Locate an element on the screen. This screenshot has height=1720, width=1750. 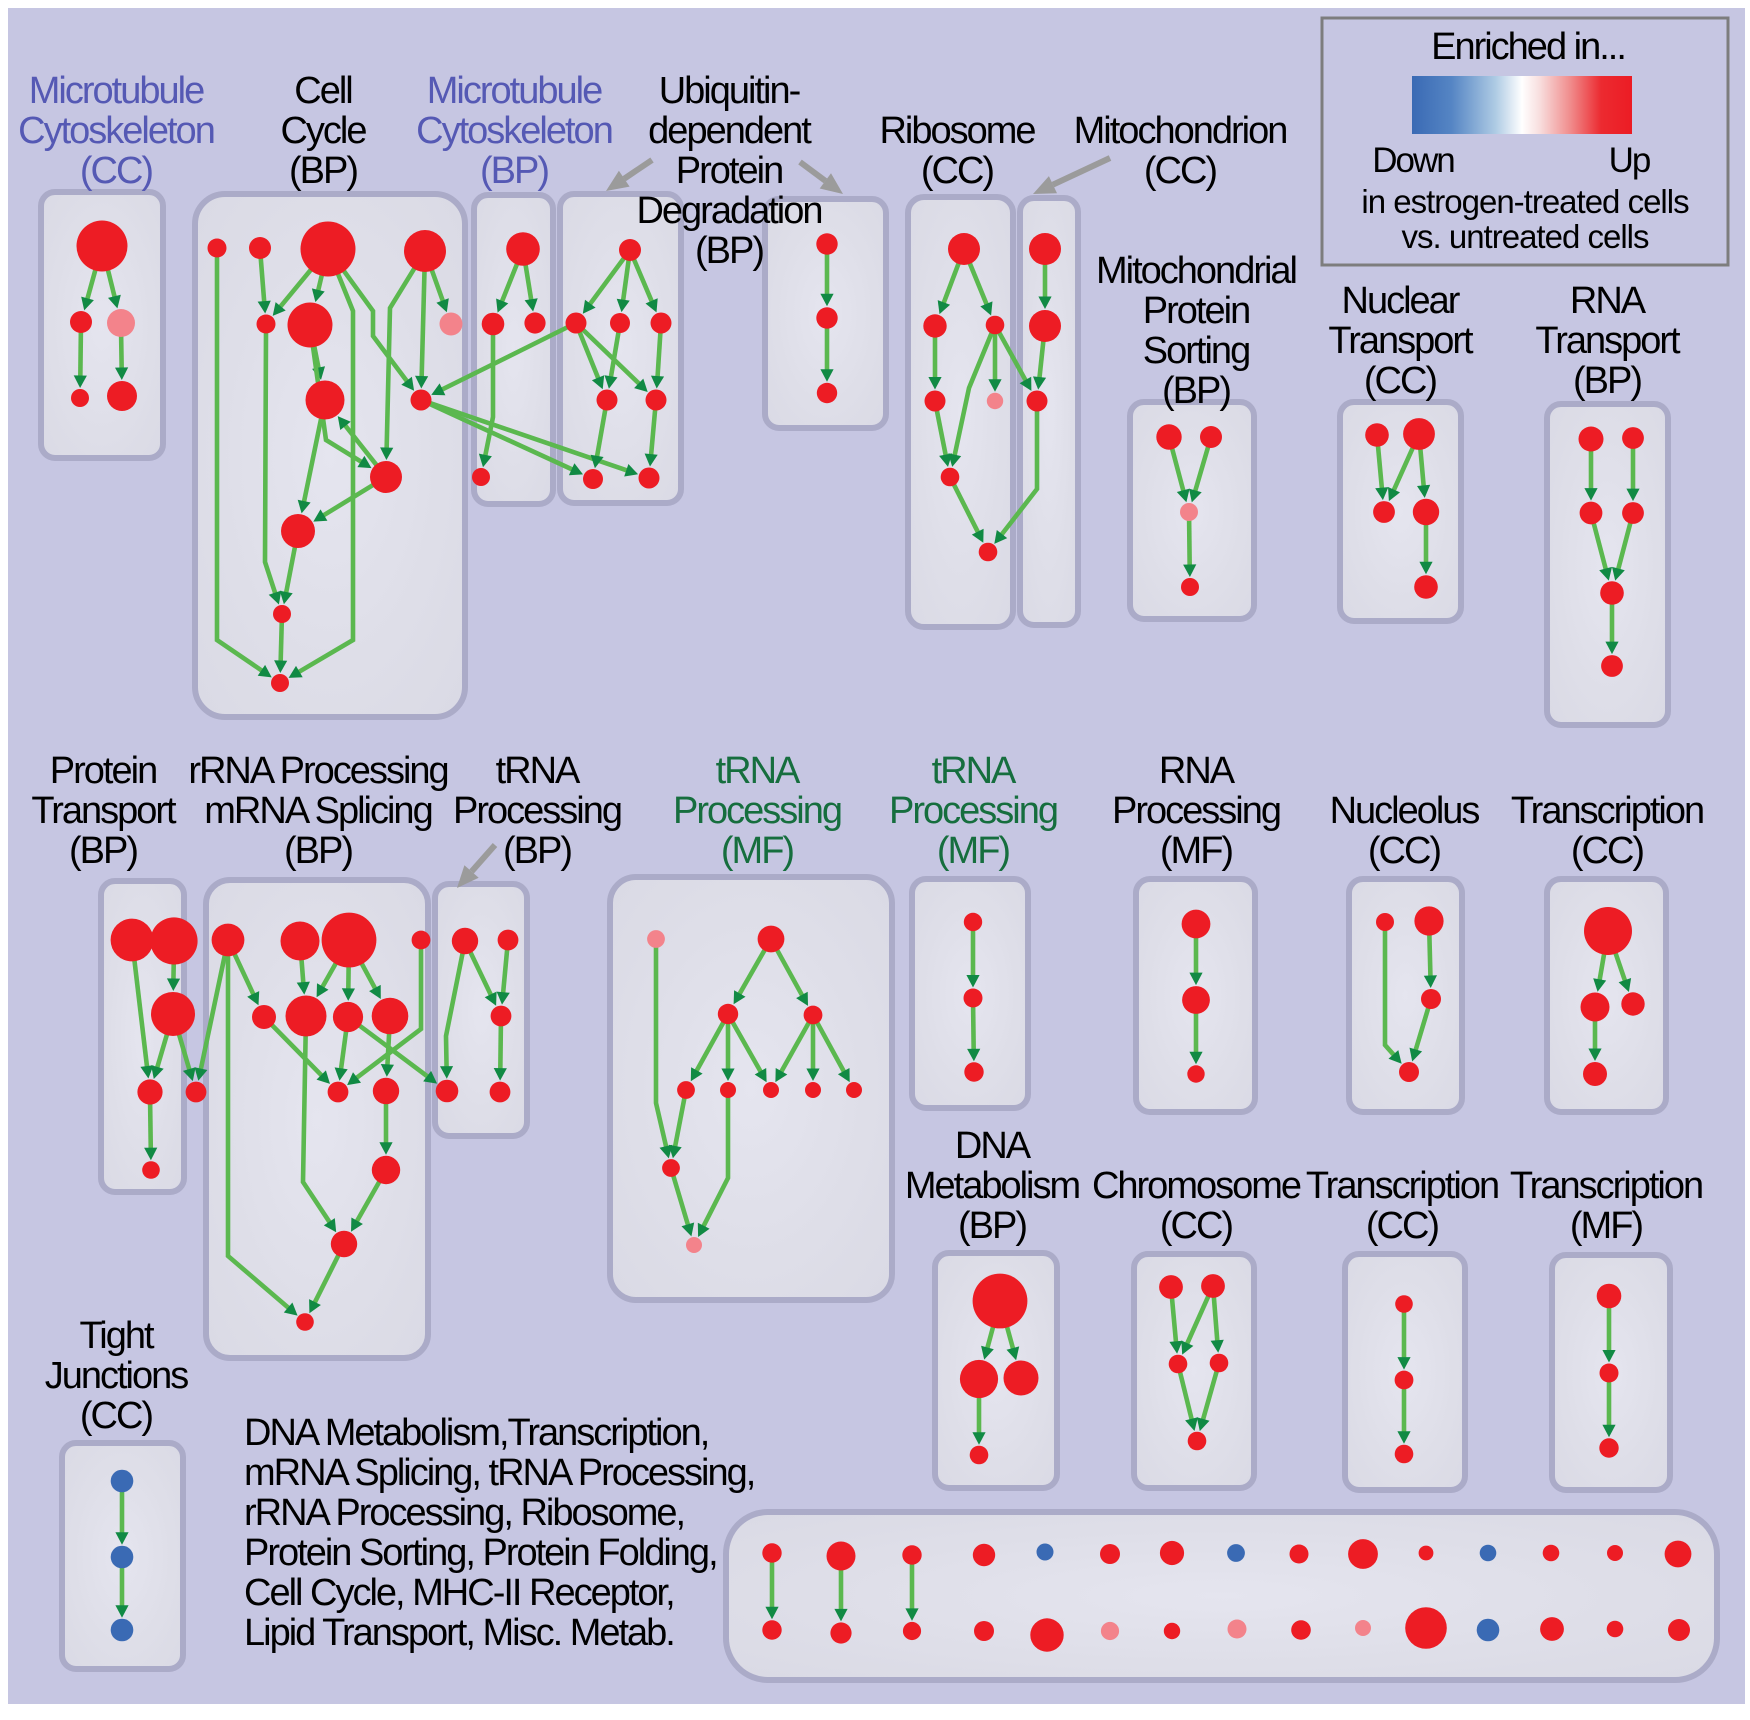
svg-text: Ribosome is located at coordinates (957, 131).